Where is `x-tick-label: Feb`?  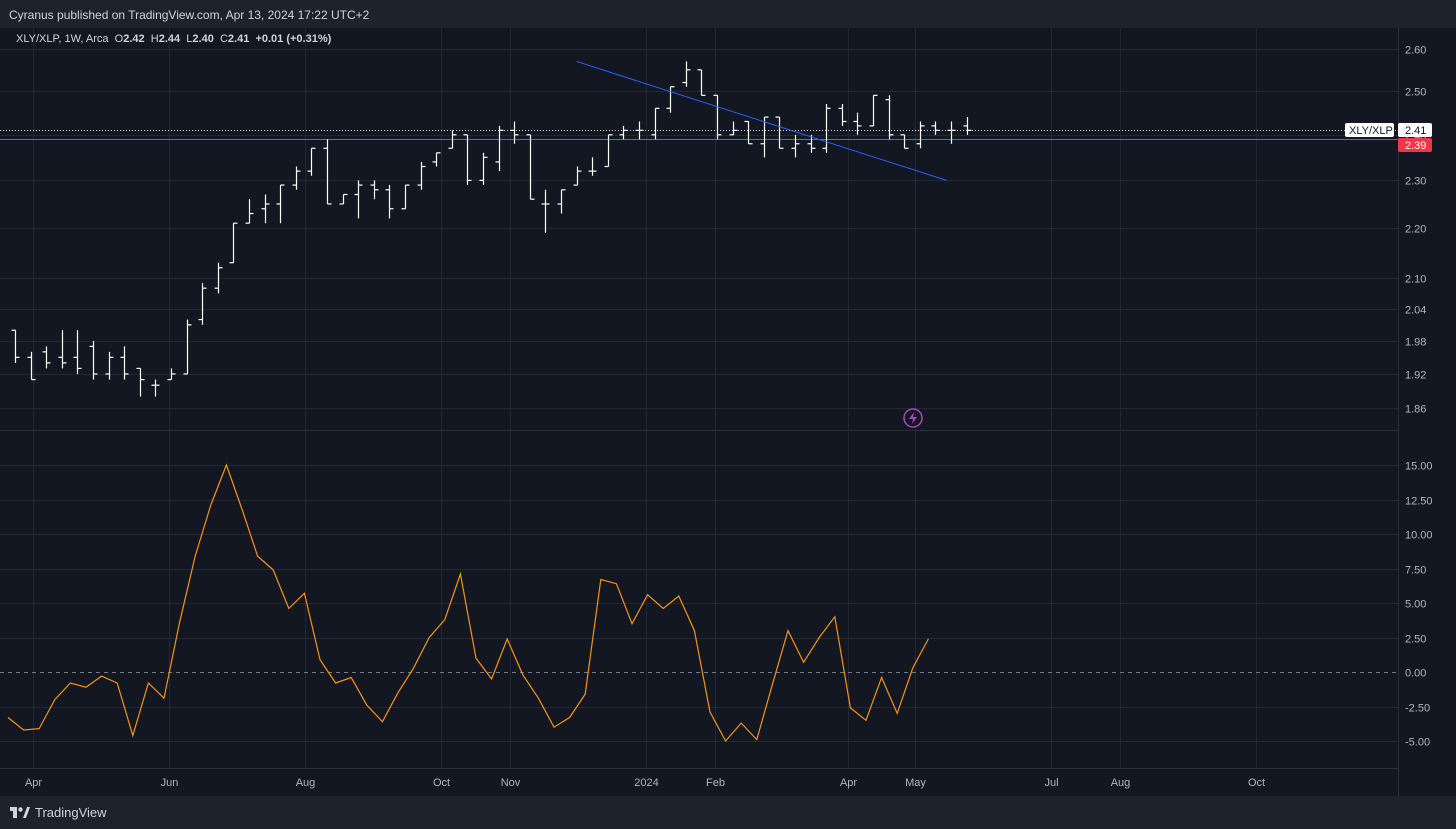 x-tick-label: Feb is located at coordinates (715, 783).